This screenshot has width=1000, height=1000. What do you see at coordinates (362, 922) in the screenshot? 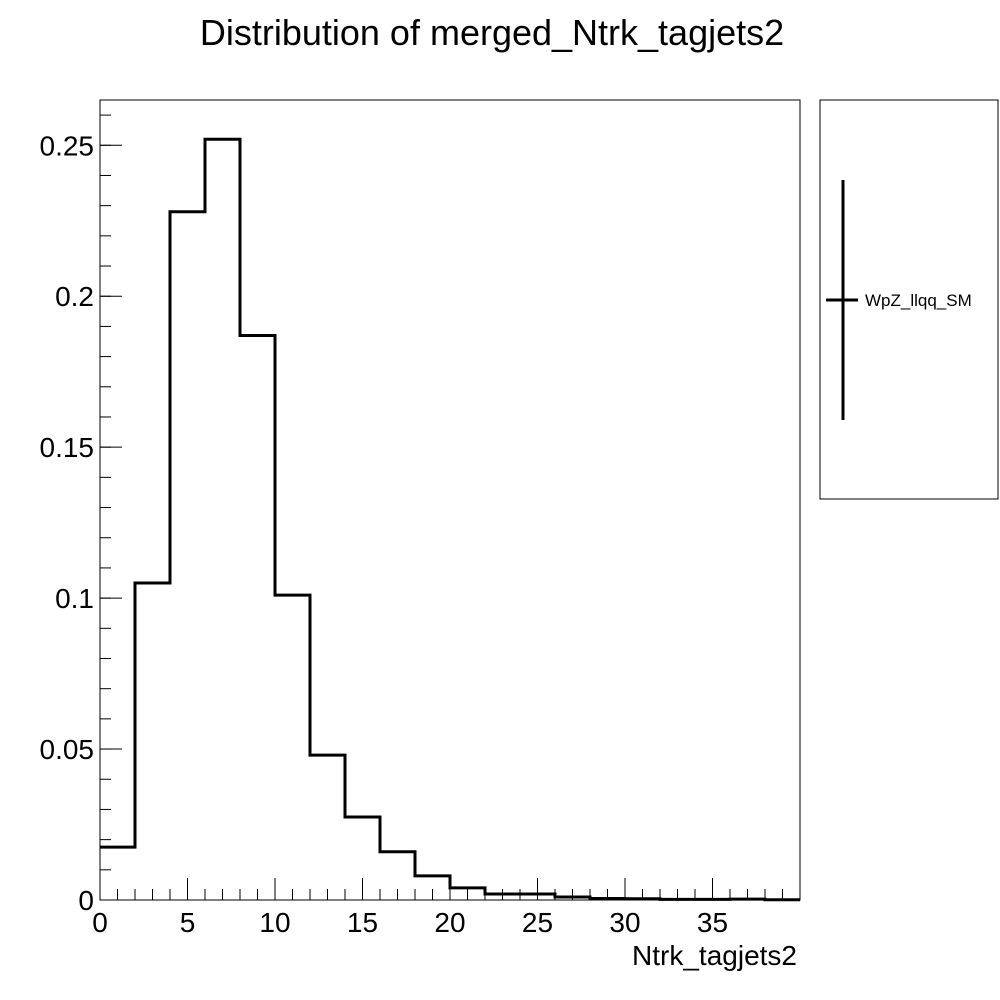
I see `x-tick-label: 15` at bounding box center [362, 922].